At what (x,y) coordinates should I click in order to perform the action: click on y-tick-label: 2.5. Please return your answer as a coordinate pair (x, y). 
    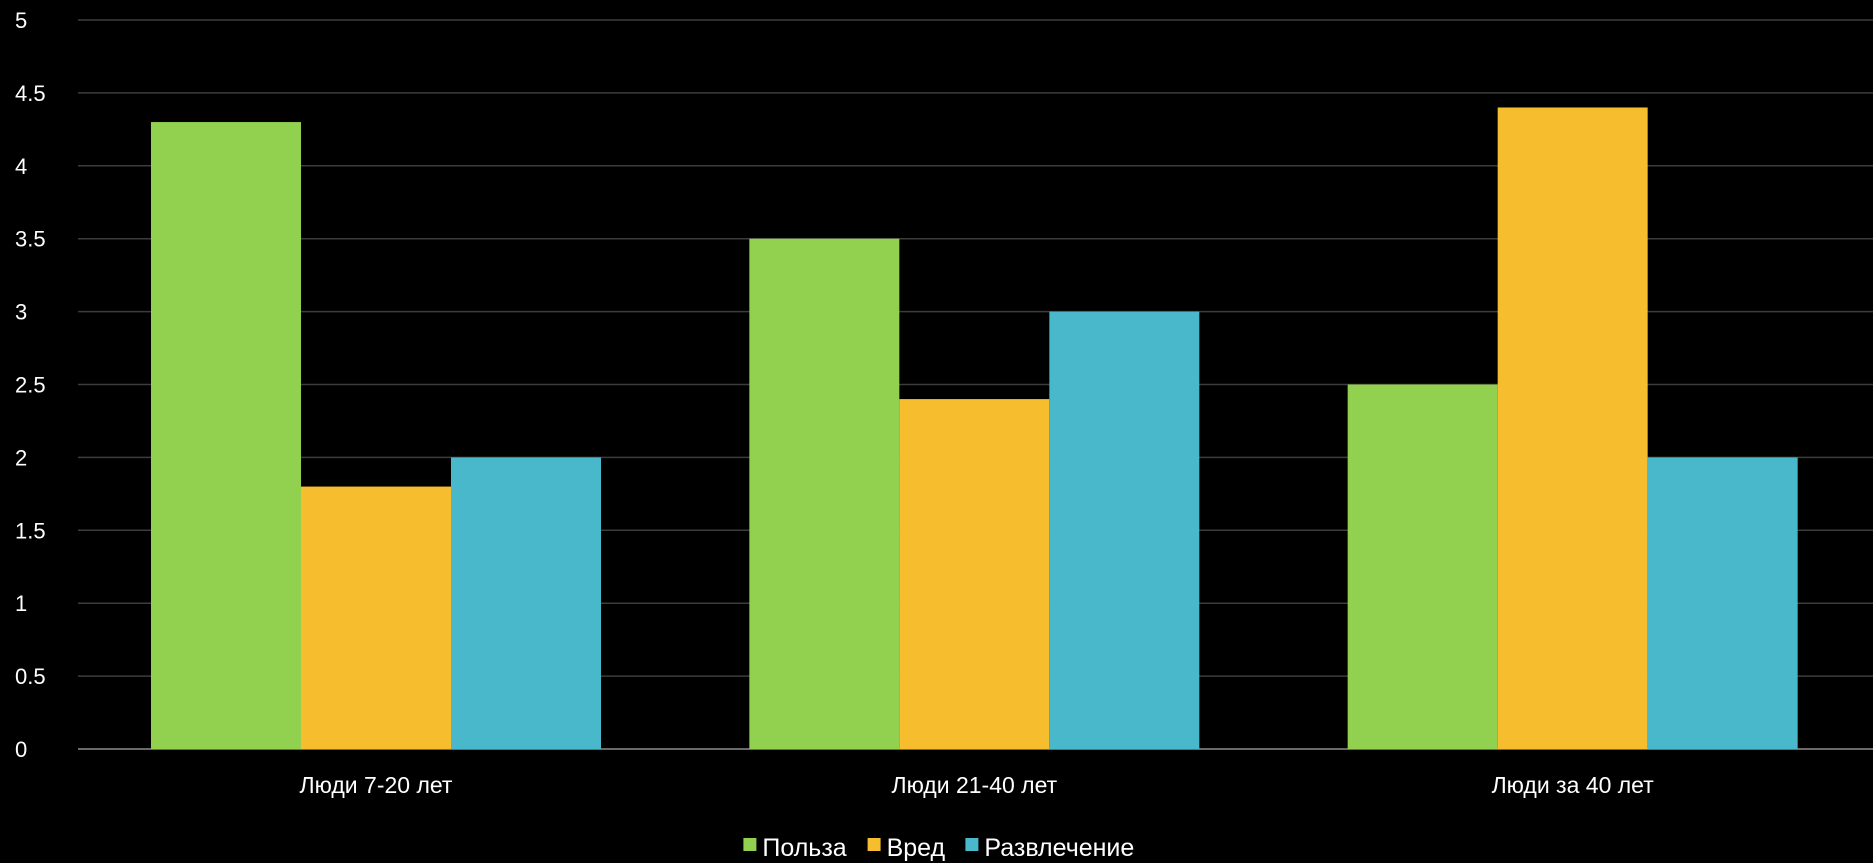
    Looking at the image, I should click on (30, 385).